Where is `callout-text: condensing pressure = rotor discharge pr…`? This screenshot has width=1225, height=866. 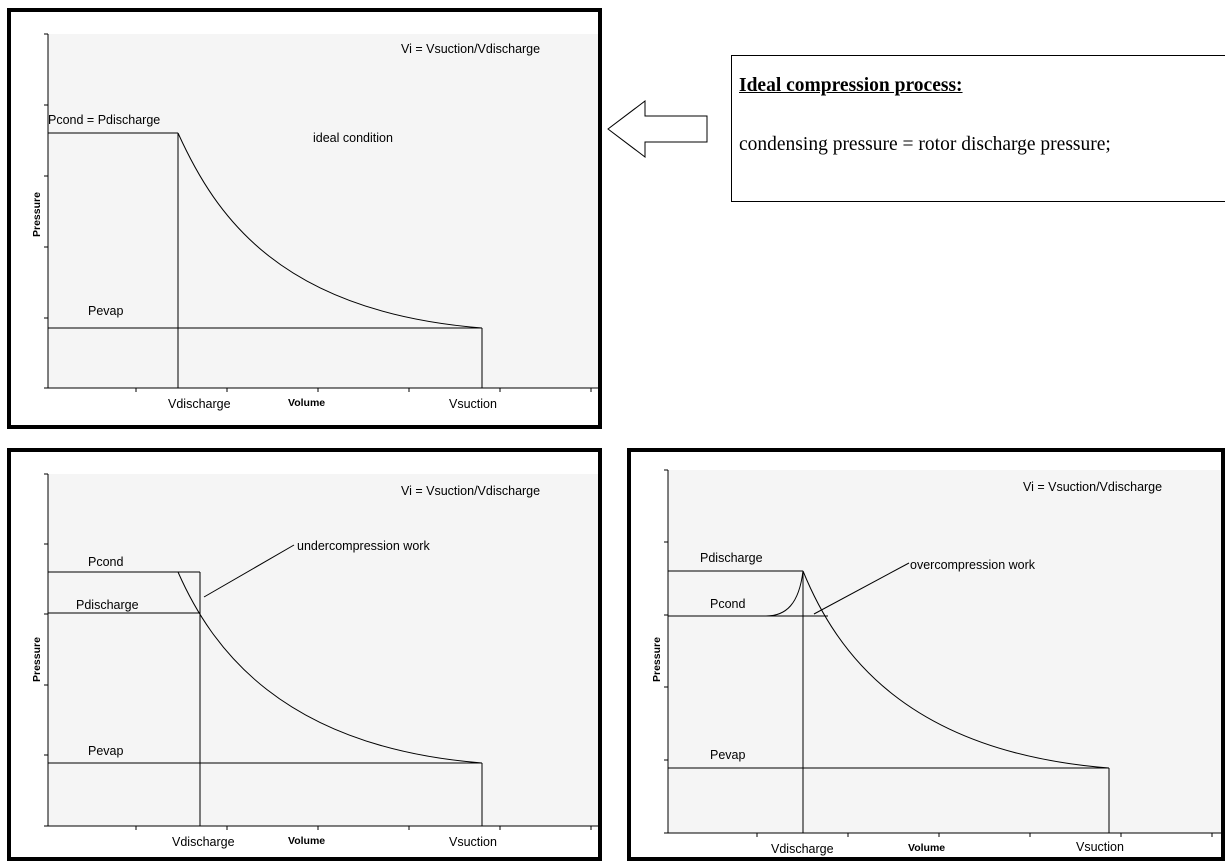 callout-text: condensing pressure = rotor discharge pr… is located at coordinates (925, 144).